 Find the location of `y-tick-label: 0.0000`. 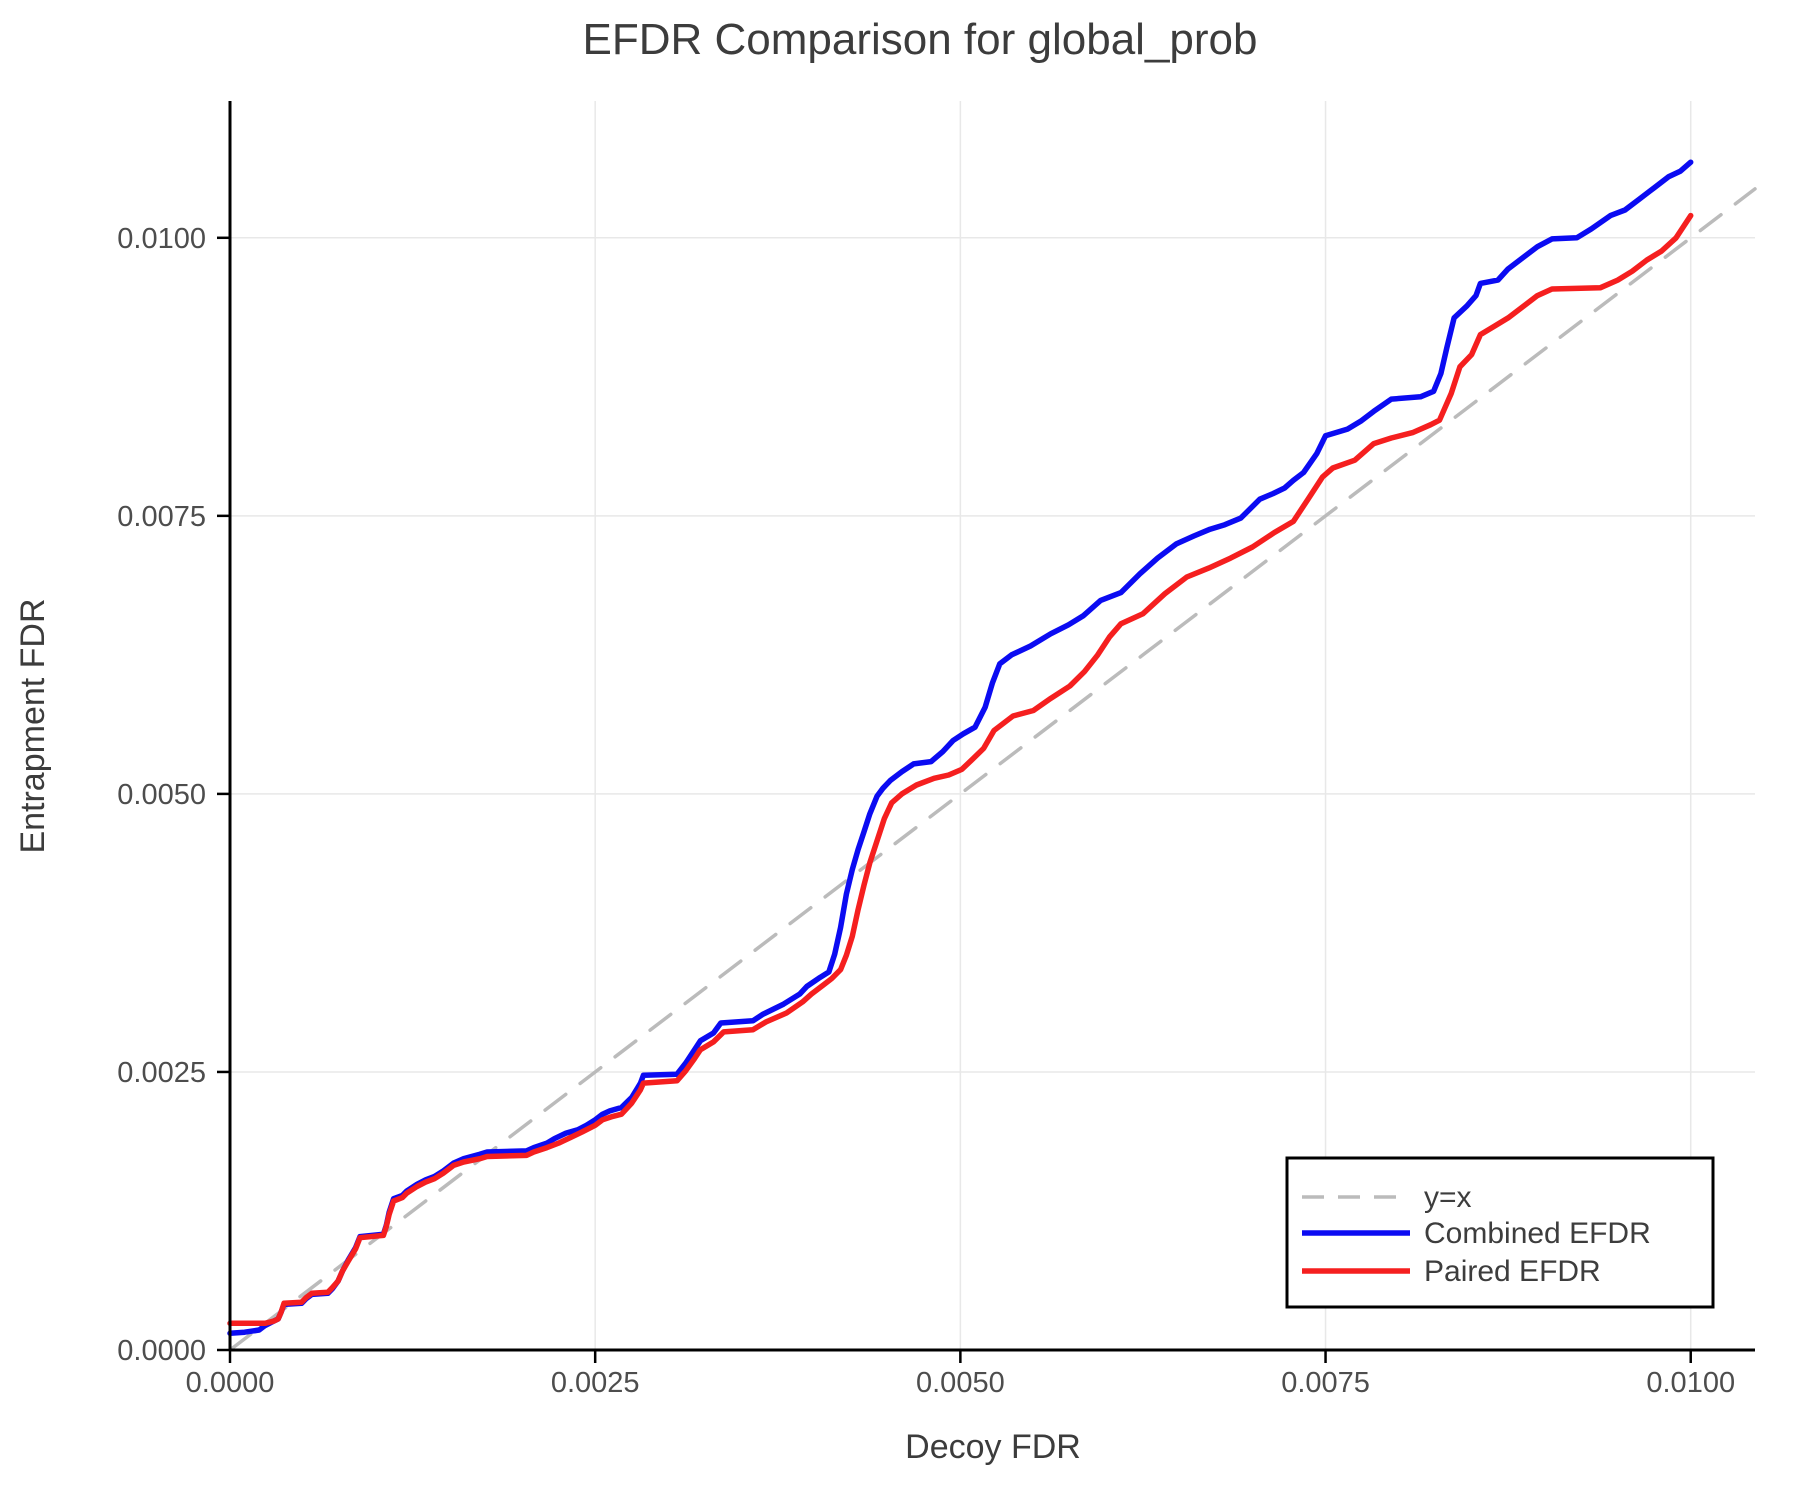

y-tick-label: 0.0000 is located at coordinates (161, 1351).